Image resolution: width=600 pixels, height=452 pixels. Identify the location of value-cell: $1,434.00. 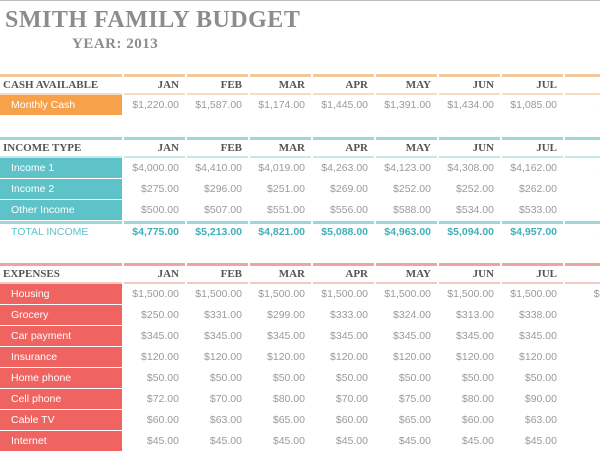
(470, 105).